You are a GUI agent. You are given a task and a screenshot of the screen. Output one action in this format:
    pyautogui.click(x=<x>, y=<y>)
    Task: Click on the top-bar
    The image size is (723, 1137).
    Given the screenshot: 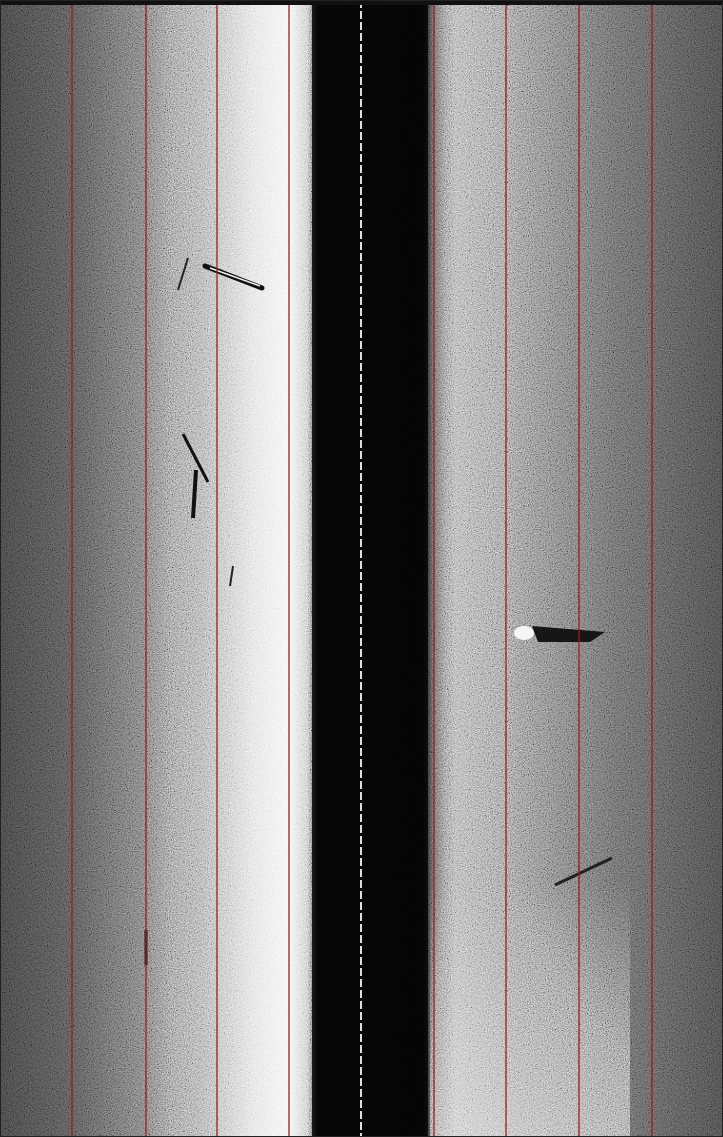 What is the action you would take?
    pyautogui.click(x=361, y=2)
    